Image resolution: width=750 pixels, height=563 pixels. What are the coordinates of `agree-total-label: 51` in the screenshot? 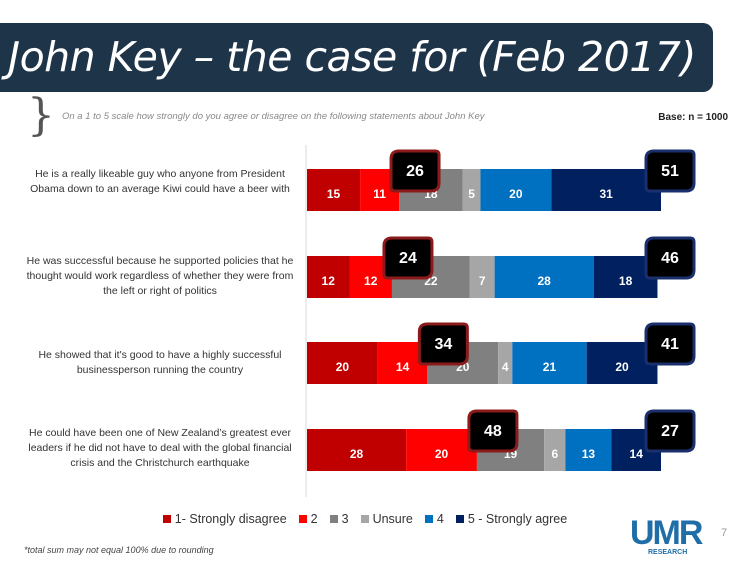 It's located at (670, 171).